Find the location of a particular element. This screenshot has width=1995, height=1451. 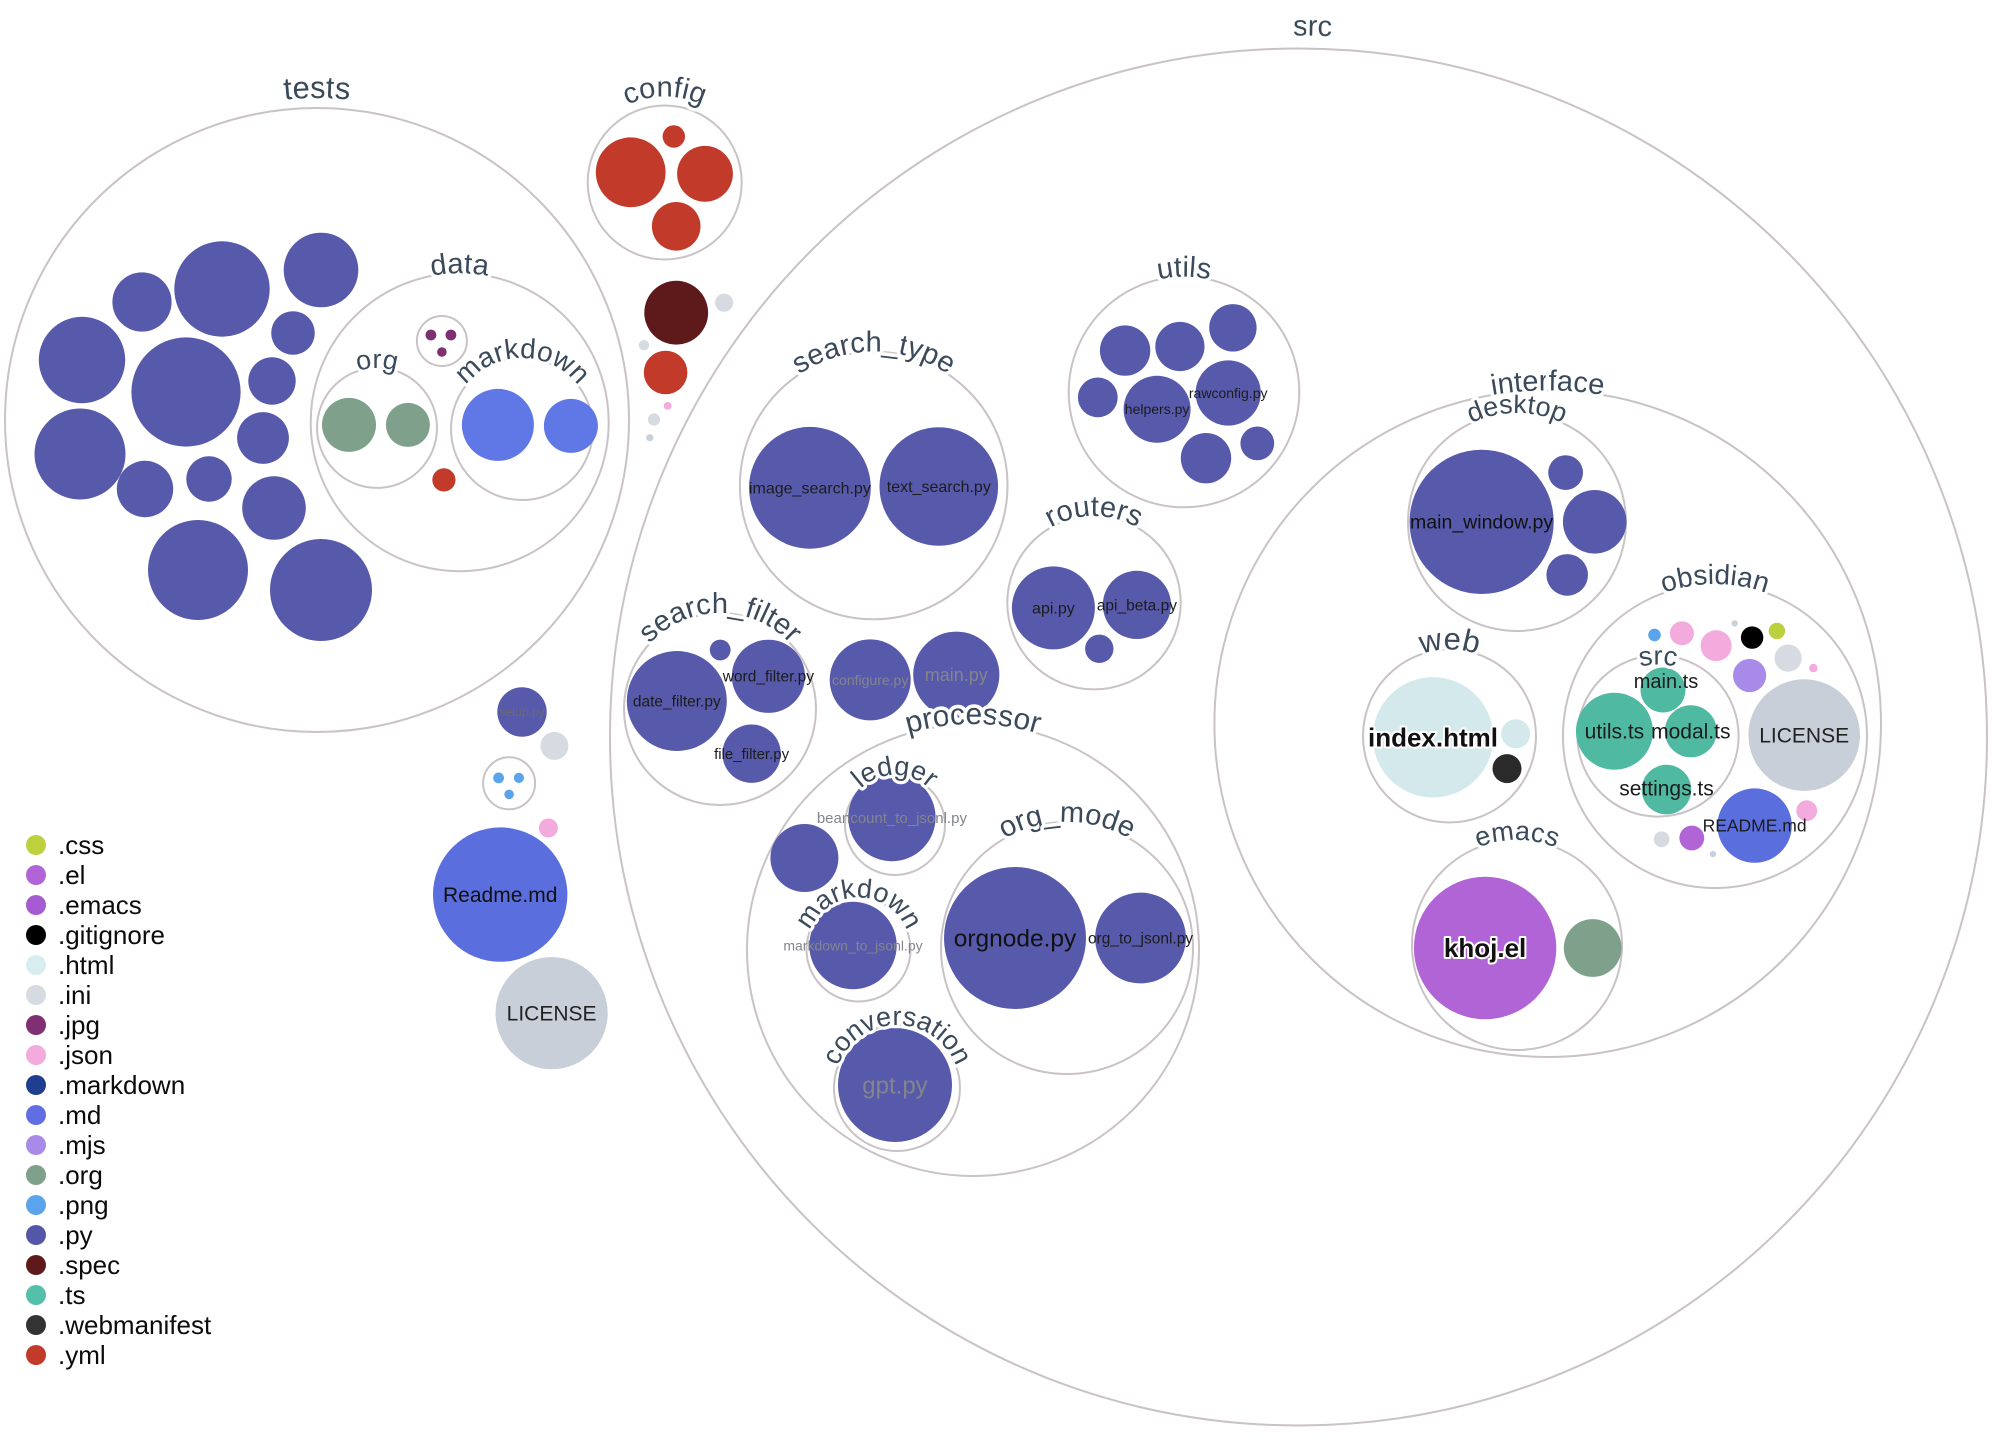

svg-text: .yml is located at coordinates (82, 1355).